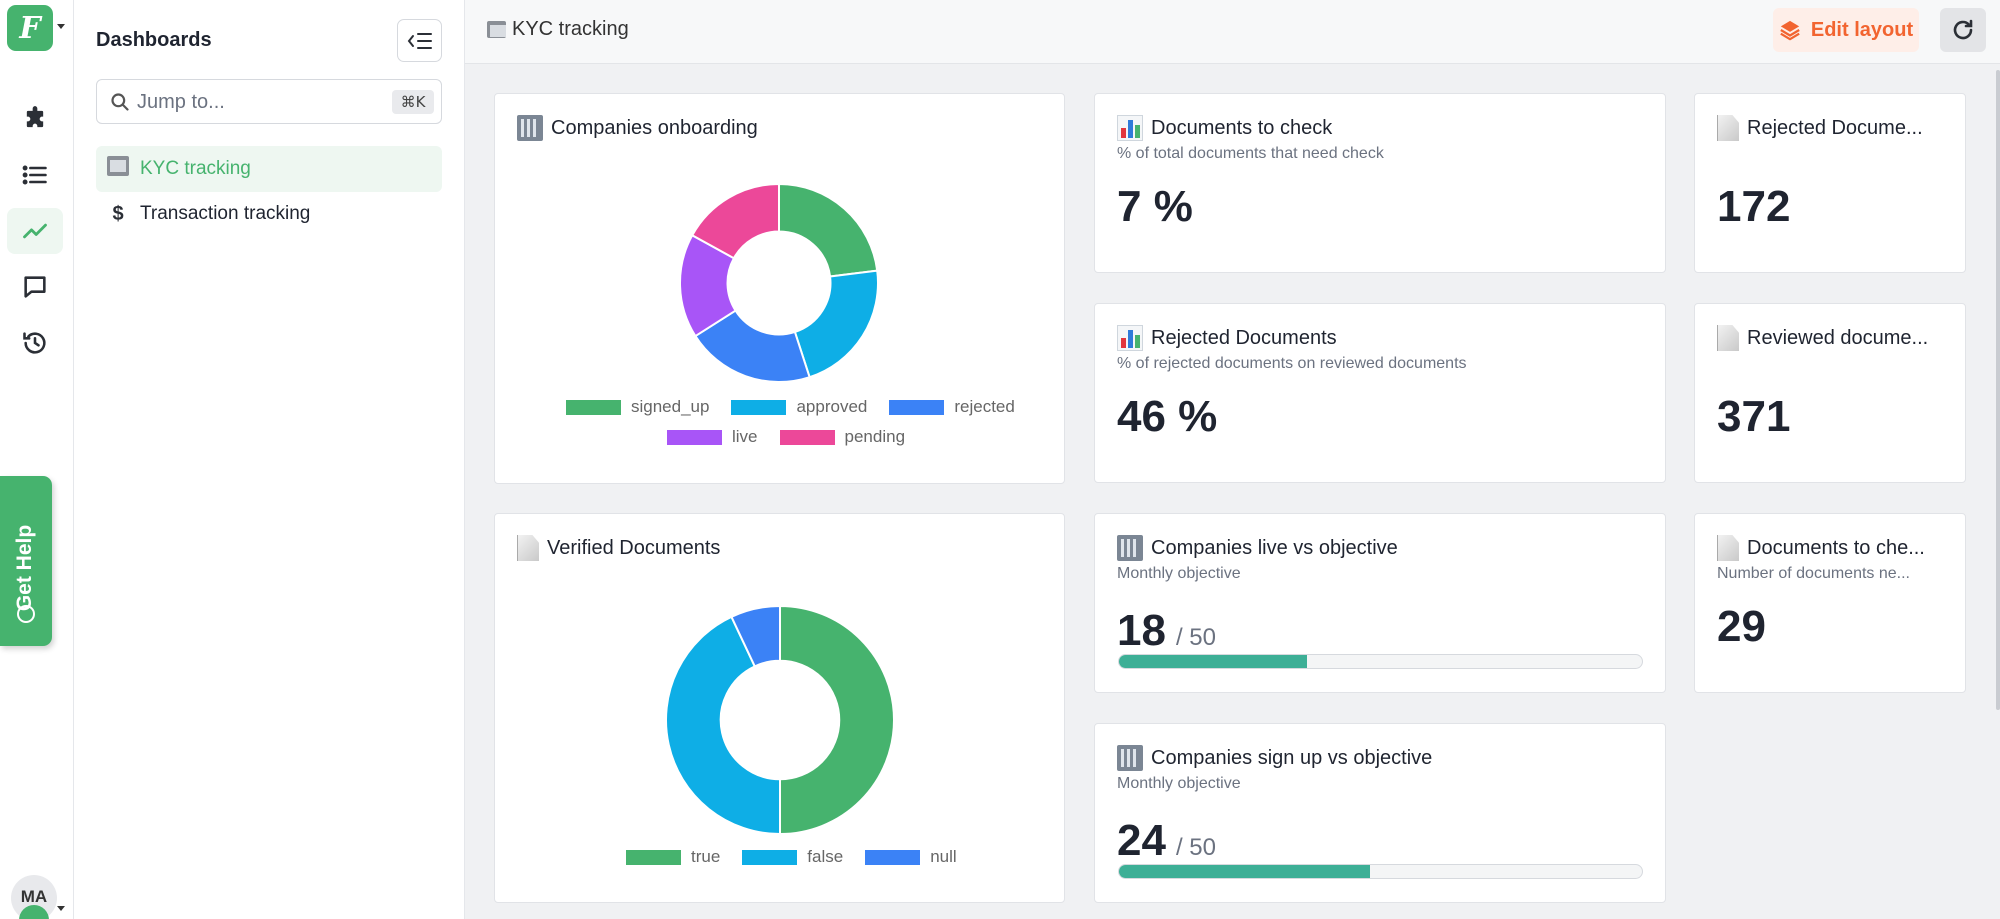 This screenshot has width=2000, height=919. Describe the element at coordinates (1862, 29) in the screenshot. I see `edit-layout-label: Edit layout` at that location.